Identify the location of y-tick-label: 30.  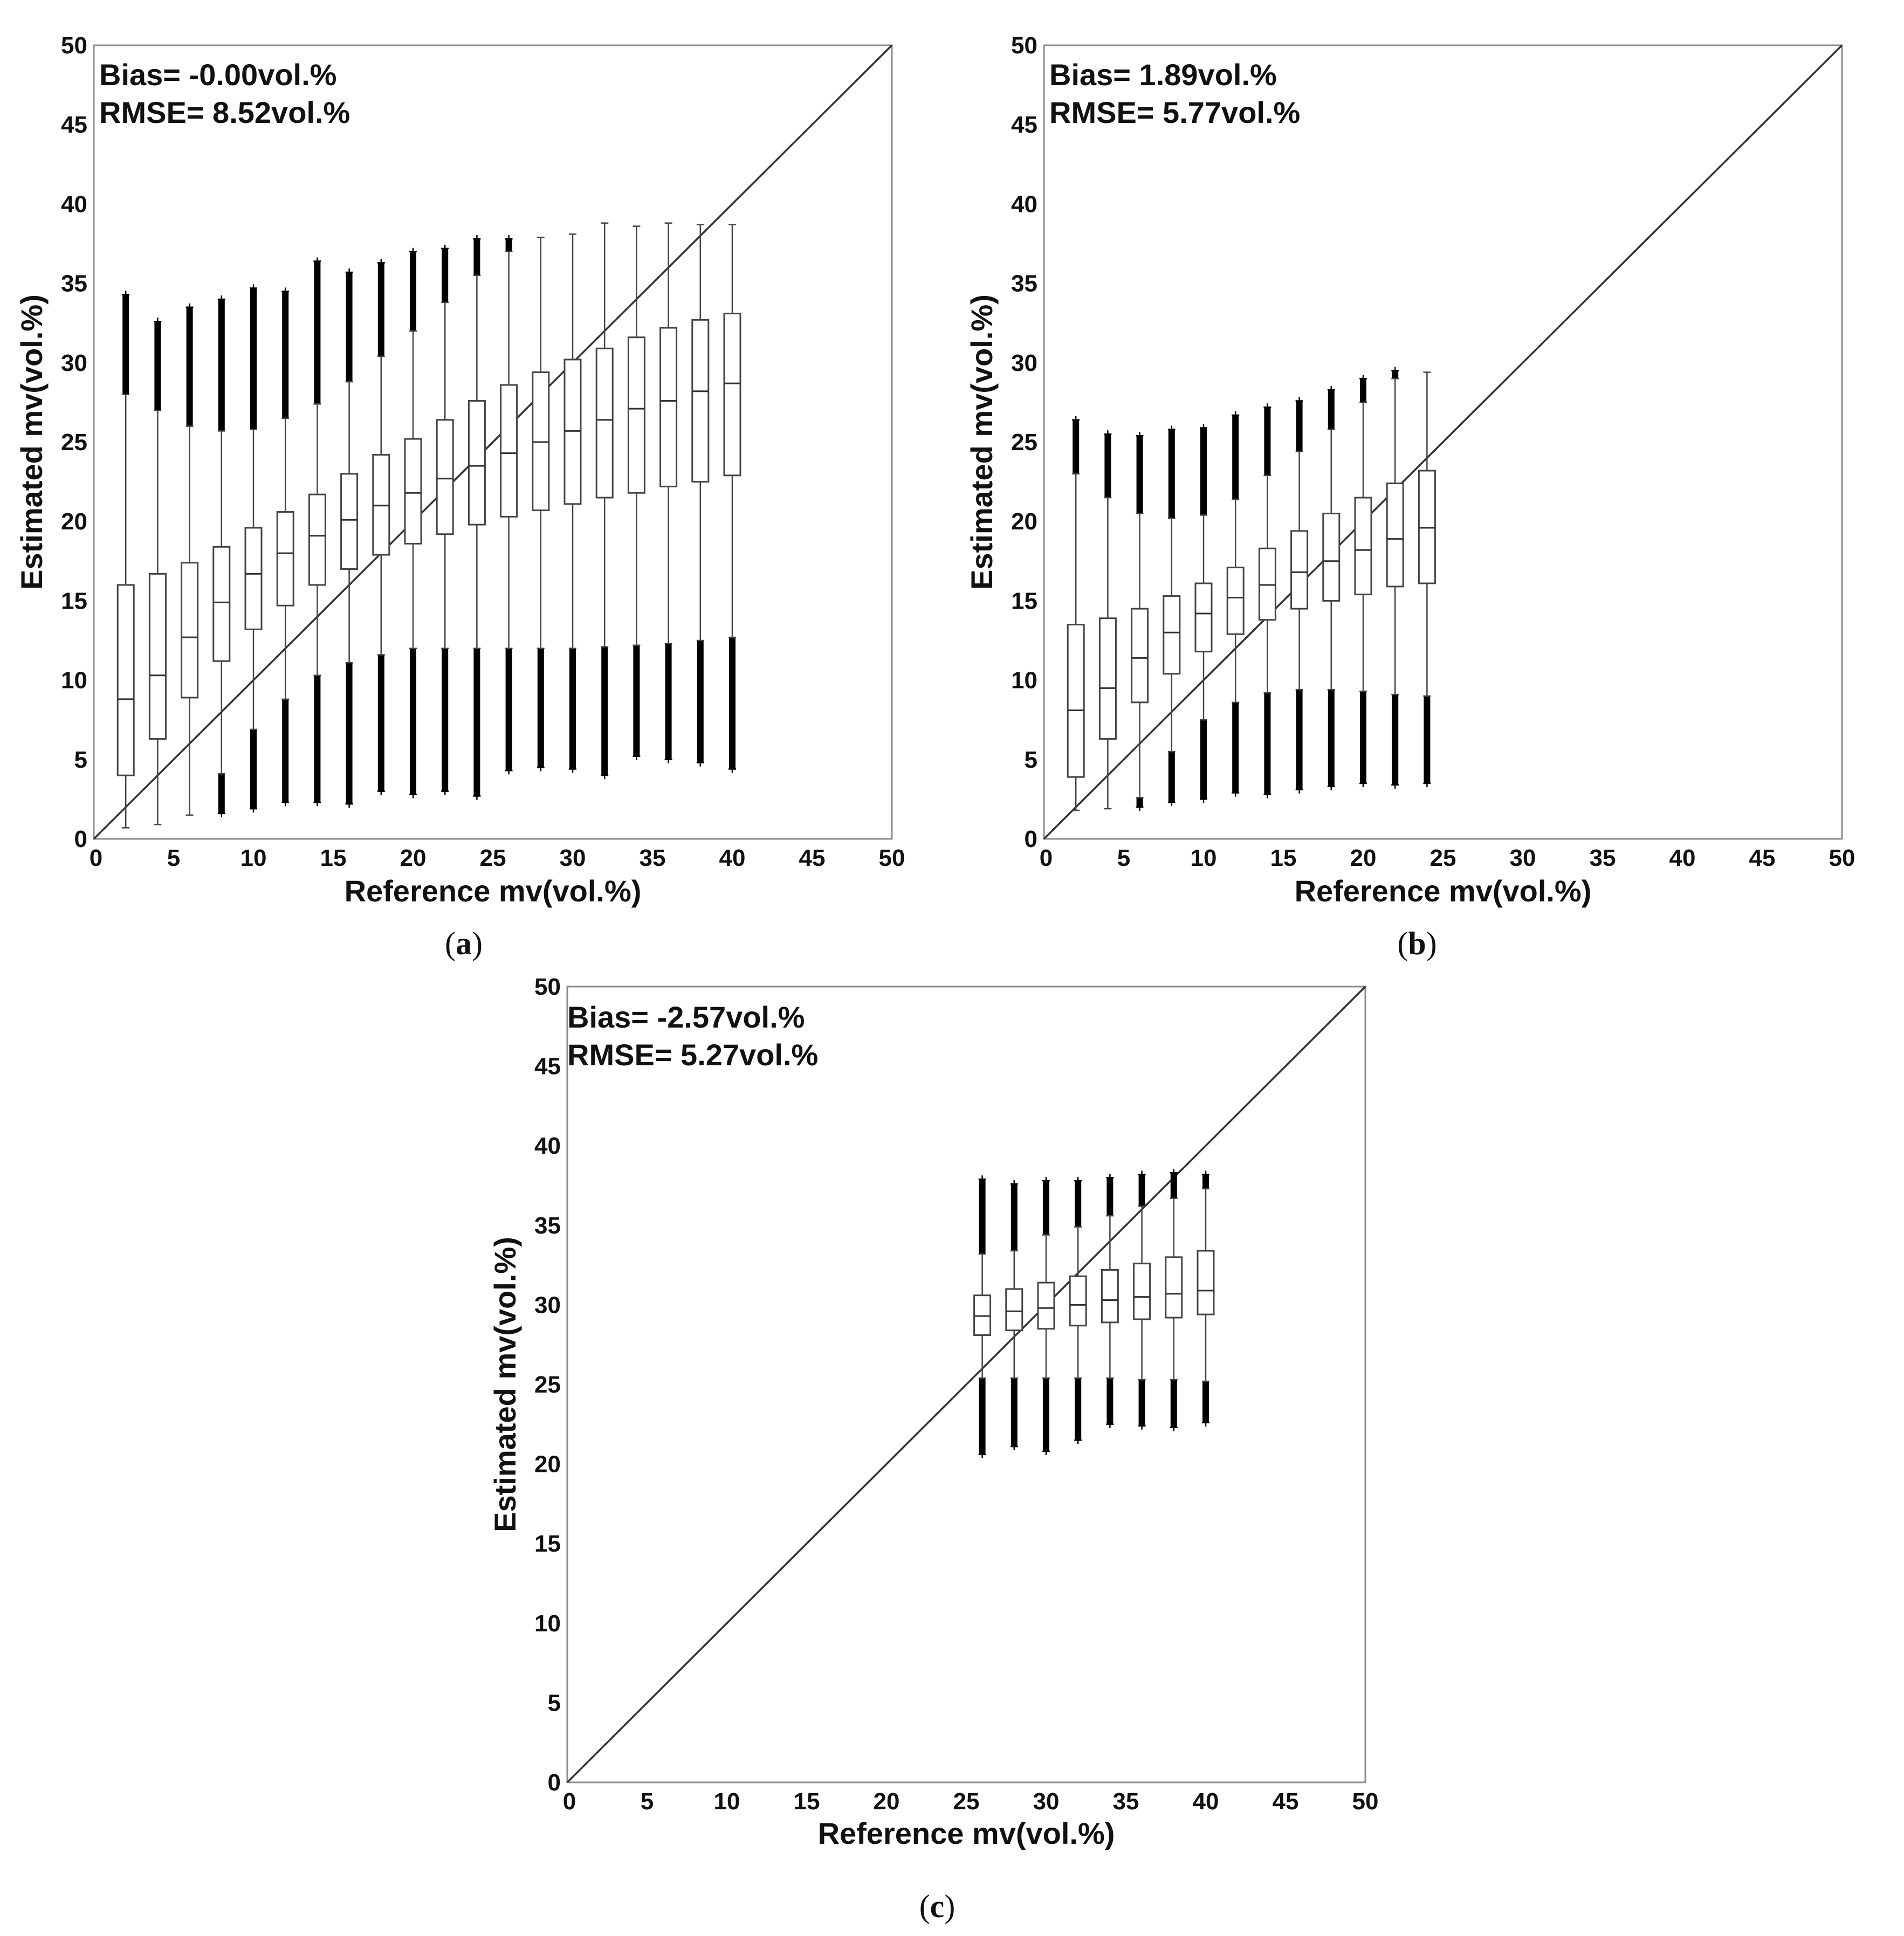
(74, 363).